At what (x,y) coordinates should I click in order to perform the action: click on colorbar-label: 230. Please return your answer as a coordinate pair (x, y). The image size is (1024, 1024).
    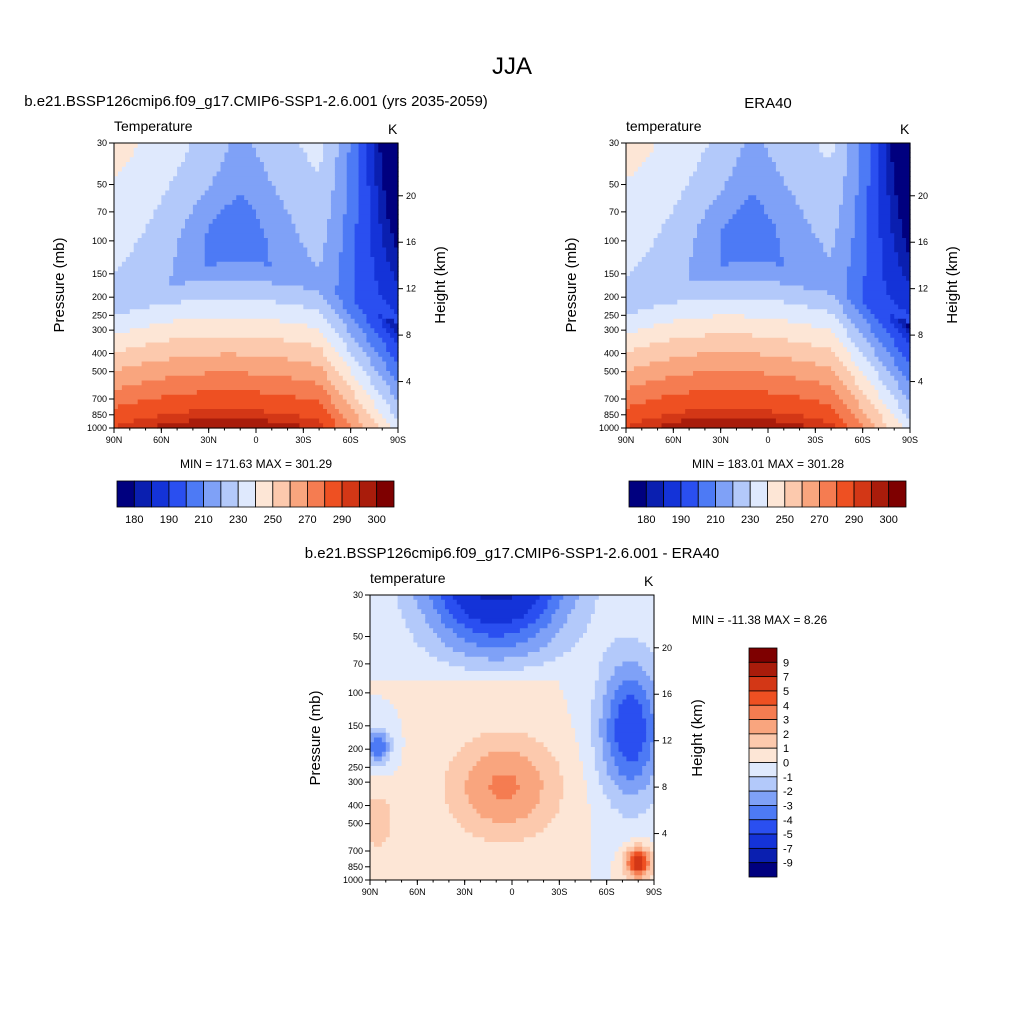
    Looking at the image, I should click on (238, 520).